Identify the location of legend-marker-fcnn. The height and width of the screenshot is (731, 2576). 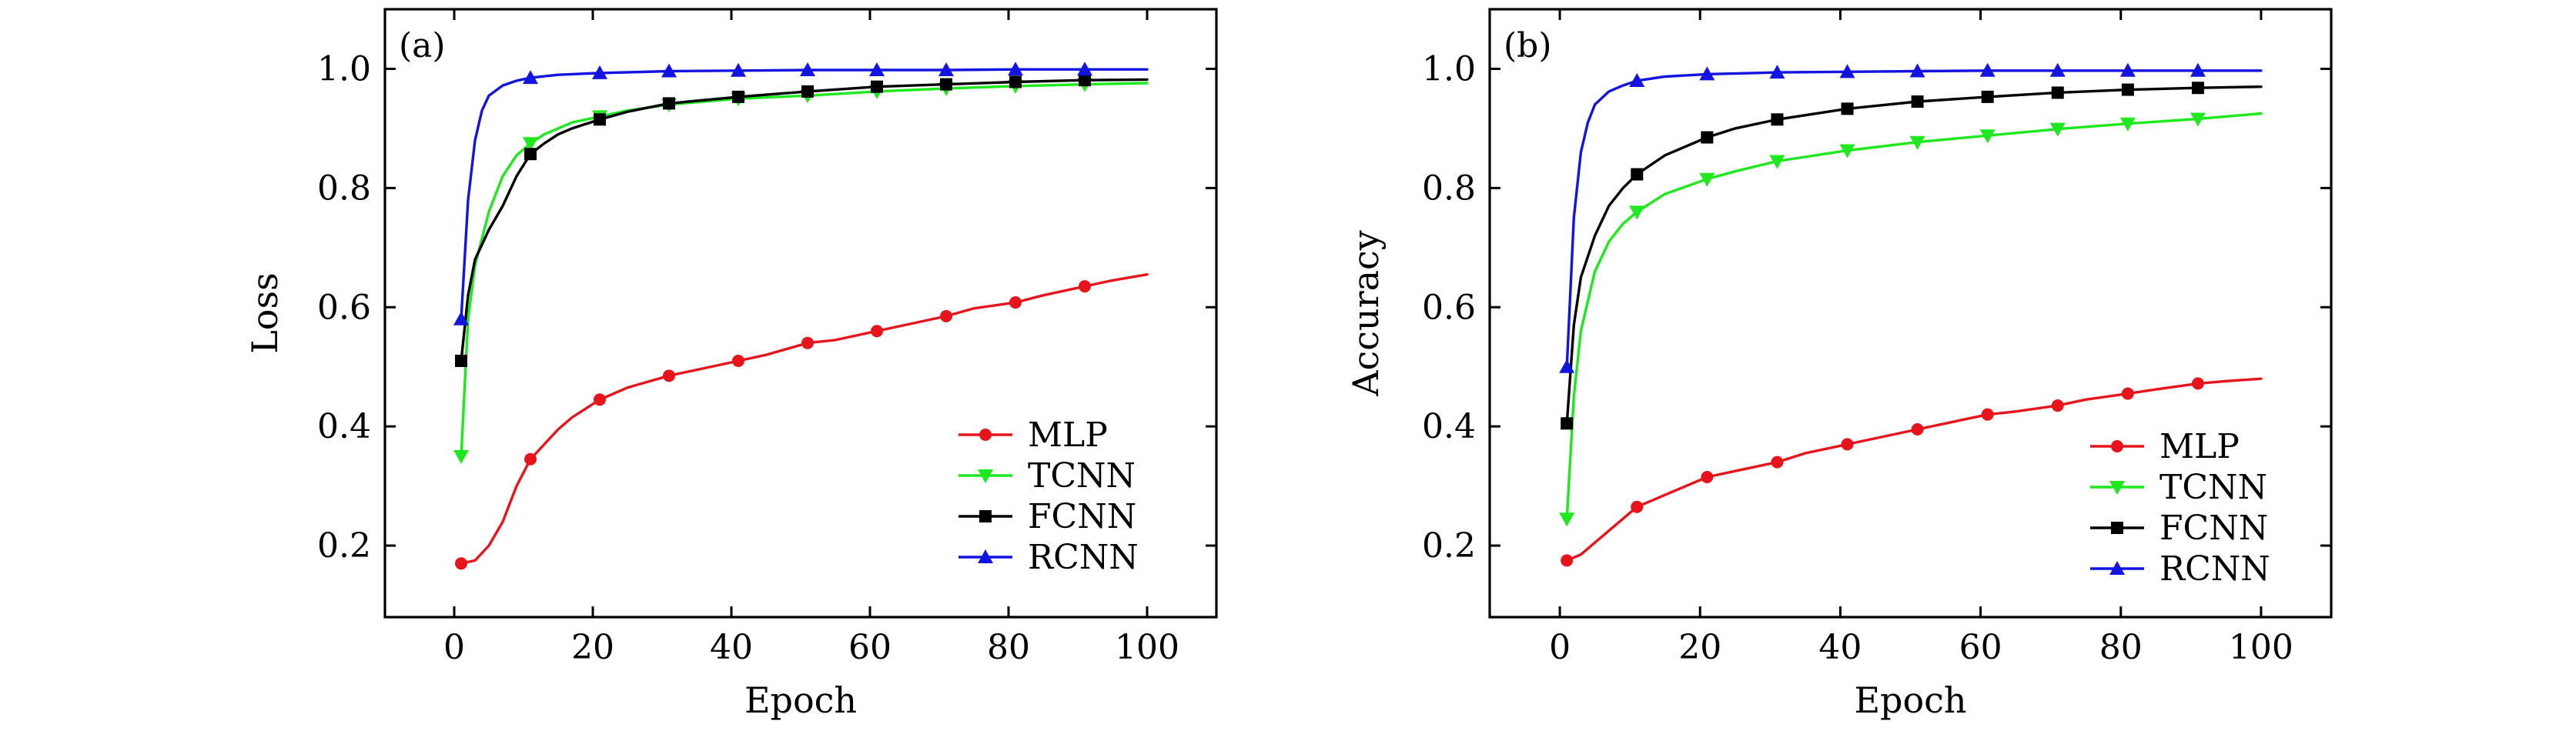
(2117, 528).